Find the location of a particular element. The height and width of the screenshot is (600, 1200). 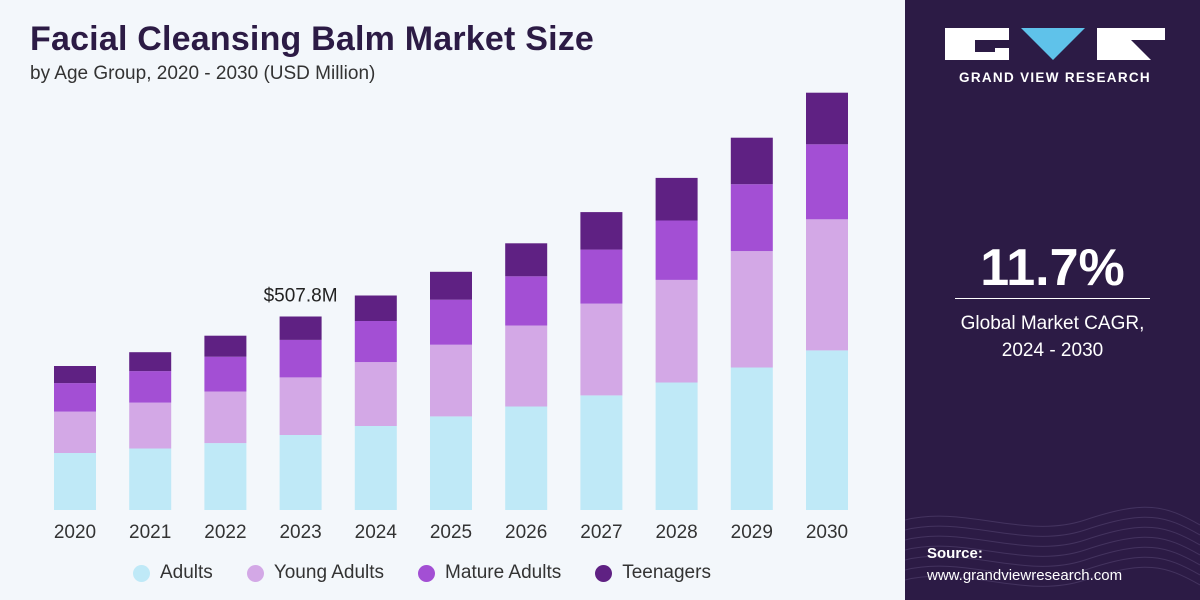

cagr-label-line1: Global Market CAGR, is located at coordinates (1052, 323).